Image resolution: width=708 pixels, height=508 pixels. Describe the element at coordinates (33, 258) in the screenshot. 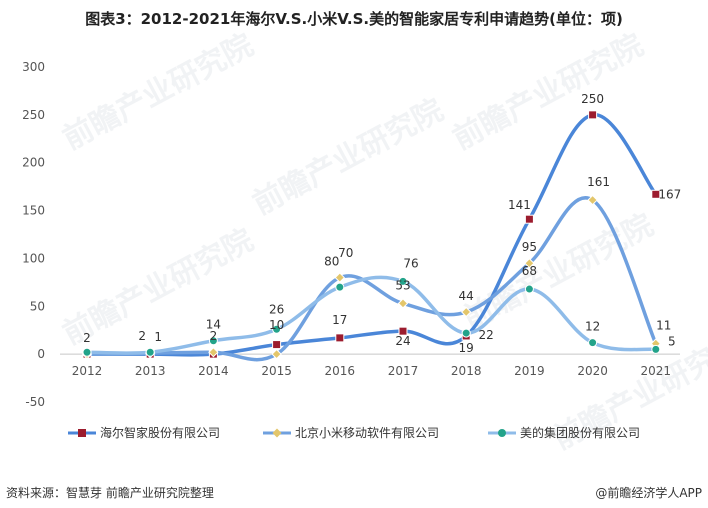

I see `y-tick-label: 100` at that location.